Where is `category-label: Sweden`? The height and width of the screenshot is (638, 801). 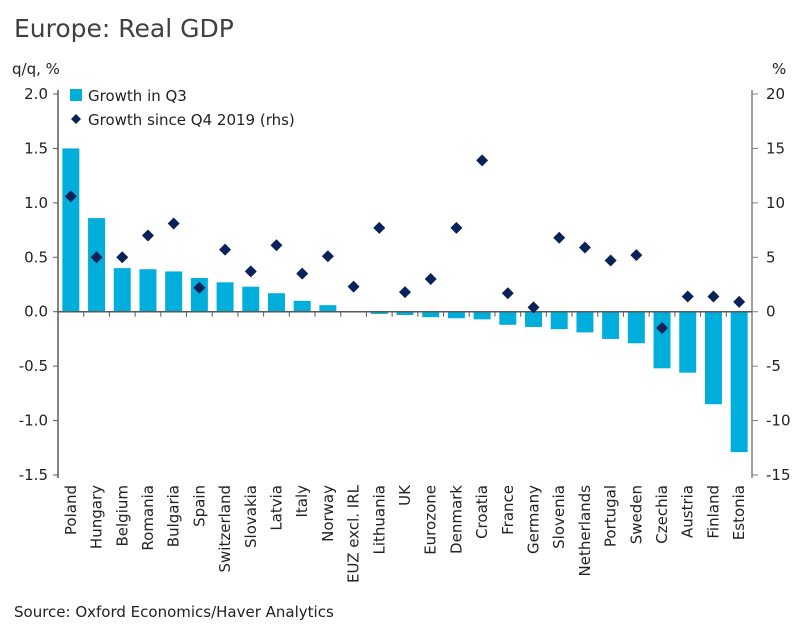
category-label: Sweden is located at coordinates (636, 514).